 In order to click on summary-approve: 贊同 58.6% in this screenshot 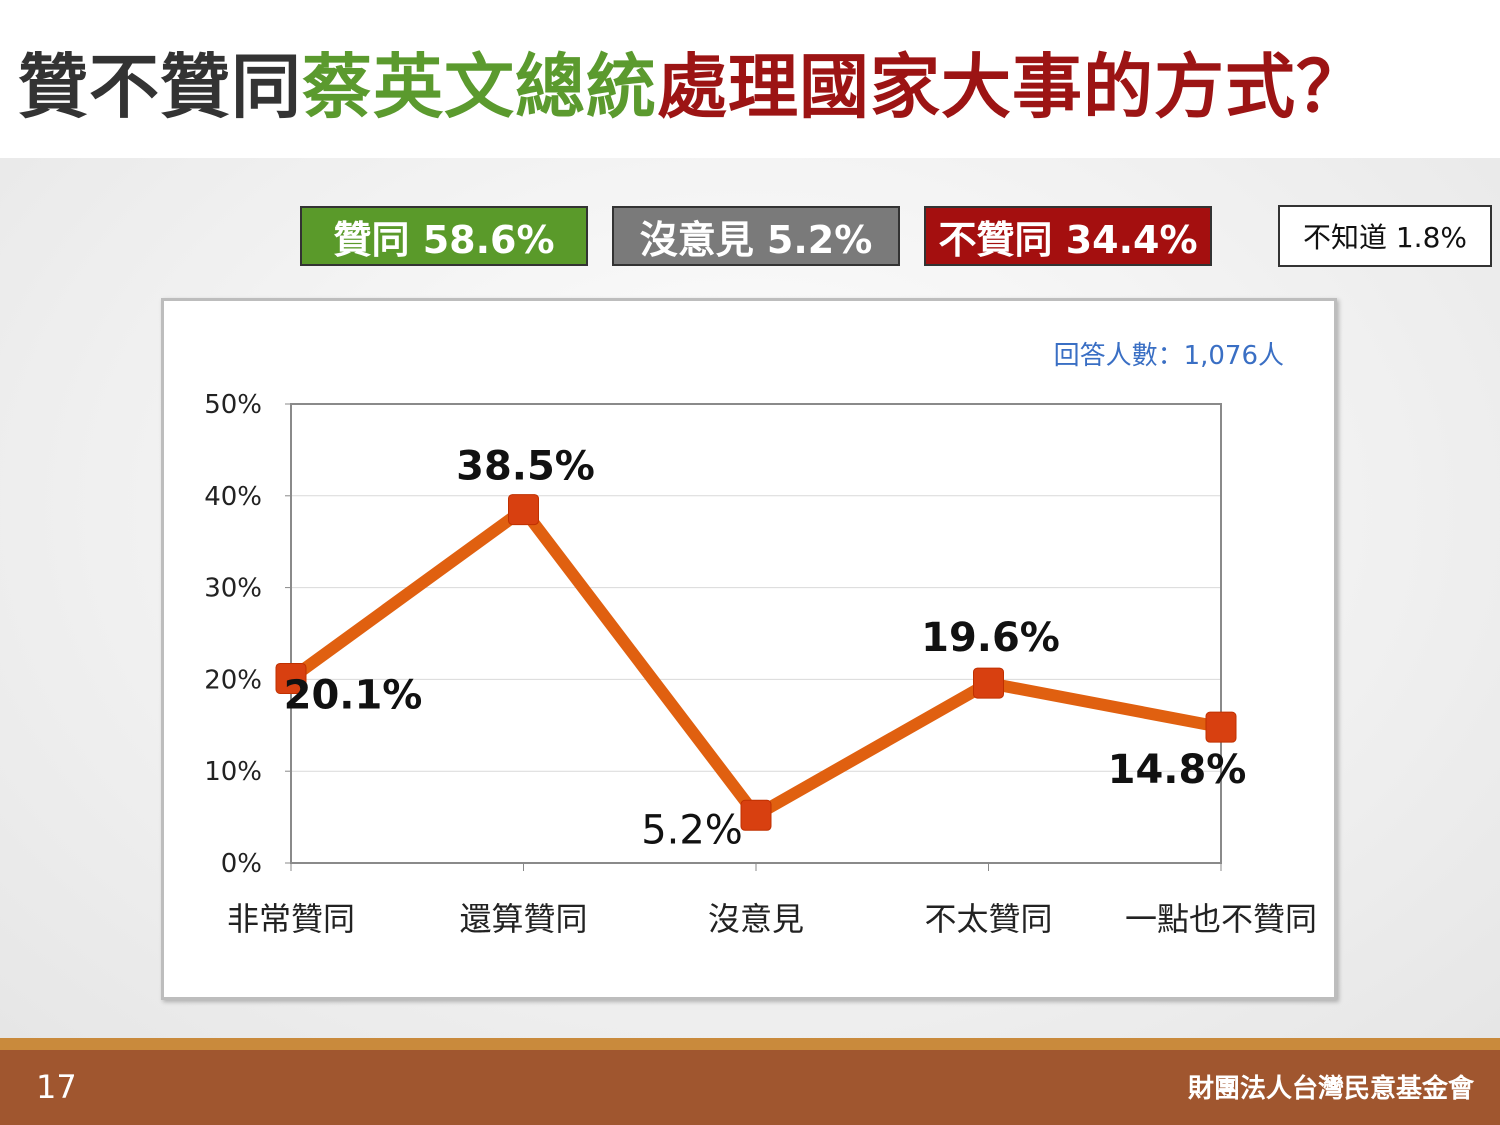, I will do `click(444, 236)`.